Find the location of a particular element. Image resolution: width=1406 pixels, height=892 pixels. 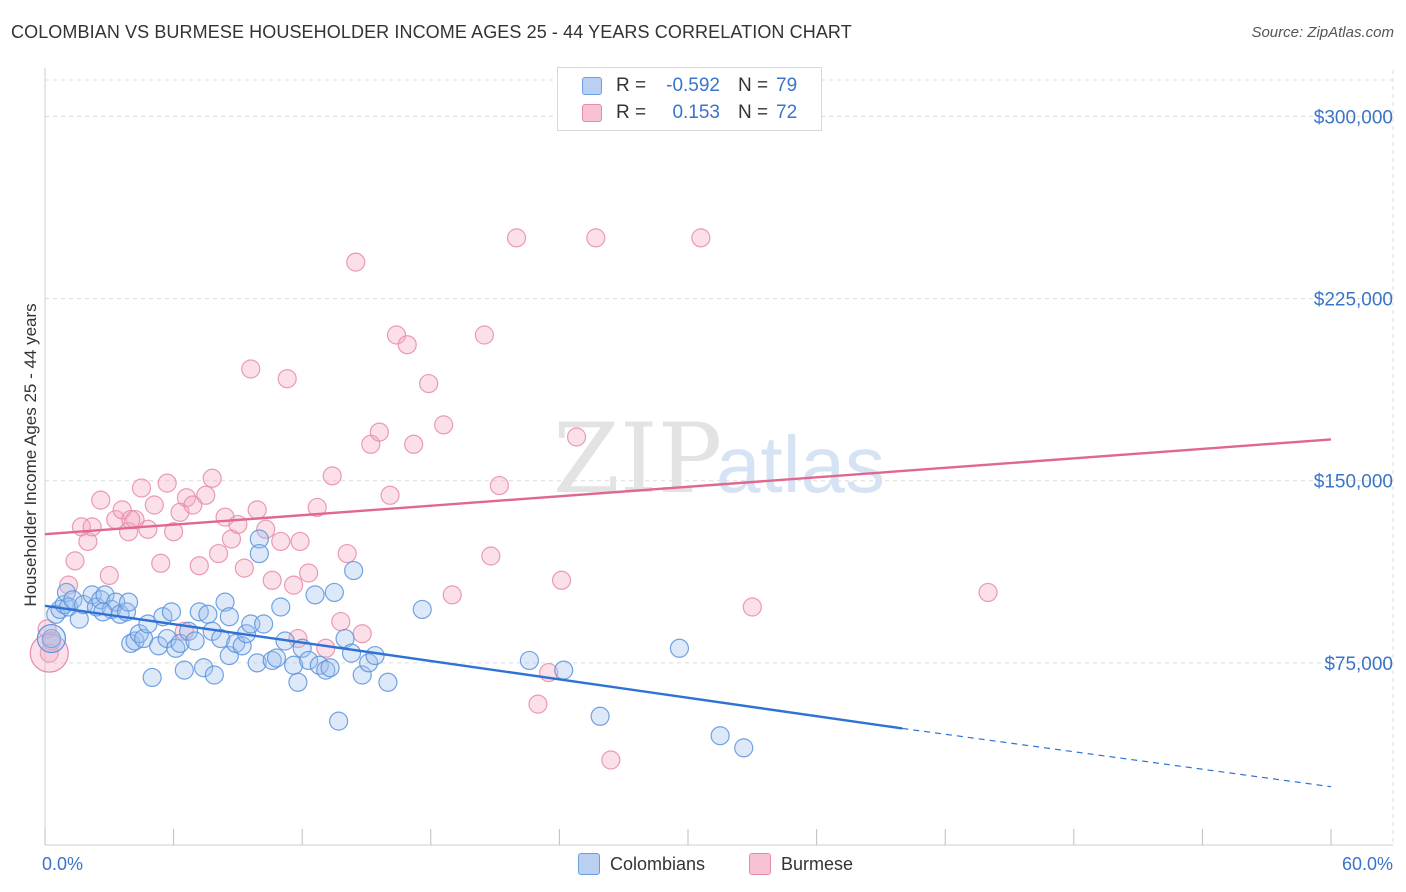

legend-row-colombians: R = -0.592 N = 79 is located at coordinates (677, 86).